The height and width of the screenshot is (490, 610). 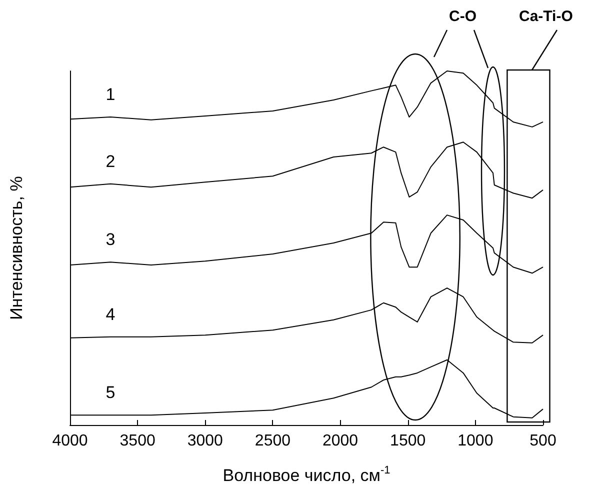 What do you see at coordinates (138, 441) in the screenshot?
I see `x-tick-label: 3500` at bounding box center [138, 441].